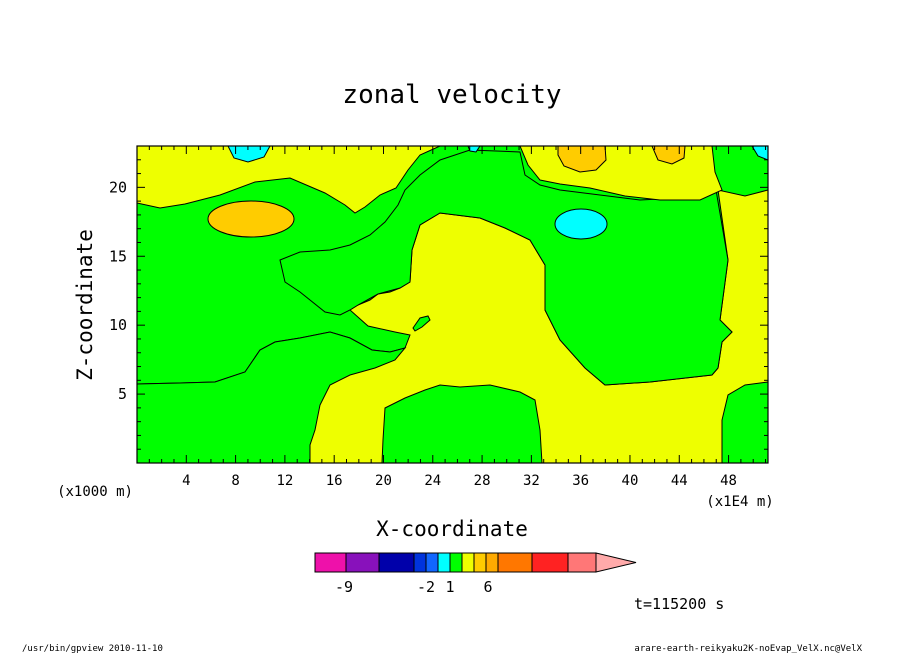 Image resolution: width=904 pixels, height=654 pixels. I want to click on x-tick-label: 48, so click(728, 481).